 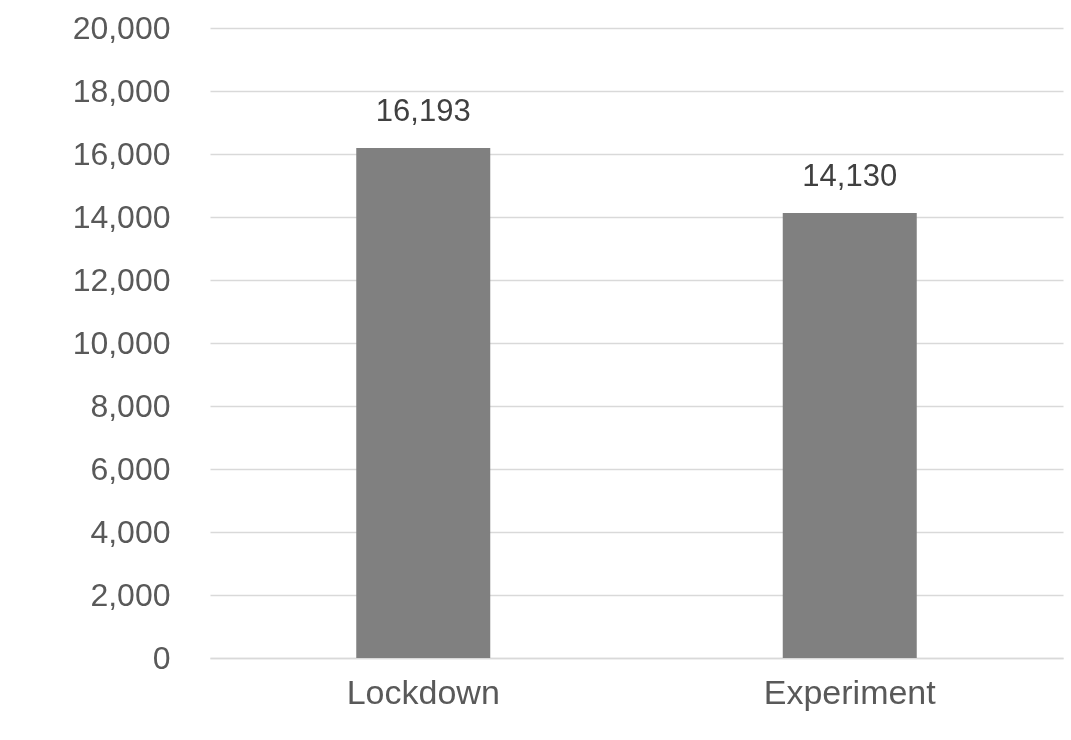 What do you see at coordinates (121, 279) in the screenshot?
I see `y-tick-label: 12,000` at bounding box center [121, 279].